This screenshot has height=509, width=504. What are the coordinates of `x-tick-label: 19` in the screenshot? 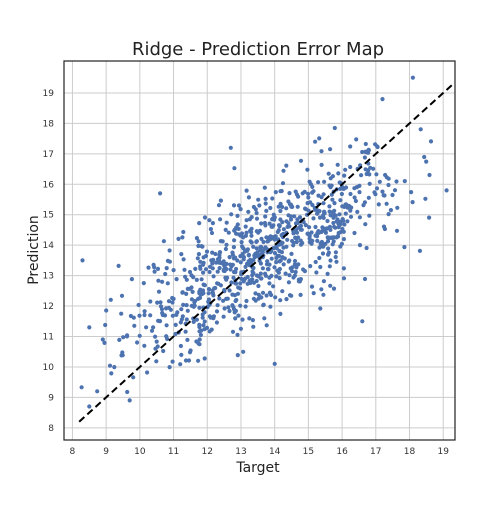 It's located at (443, 452).